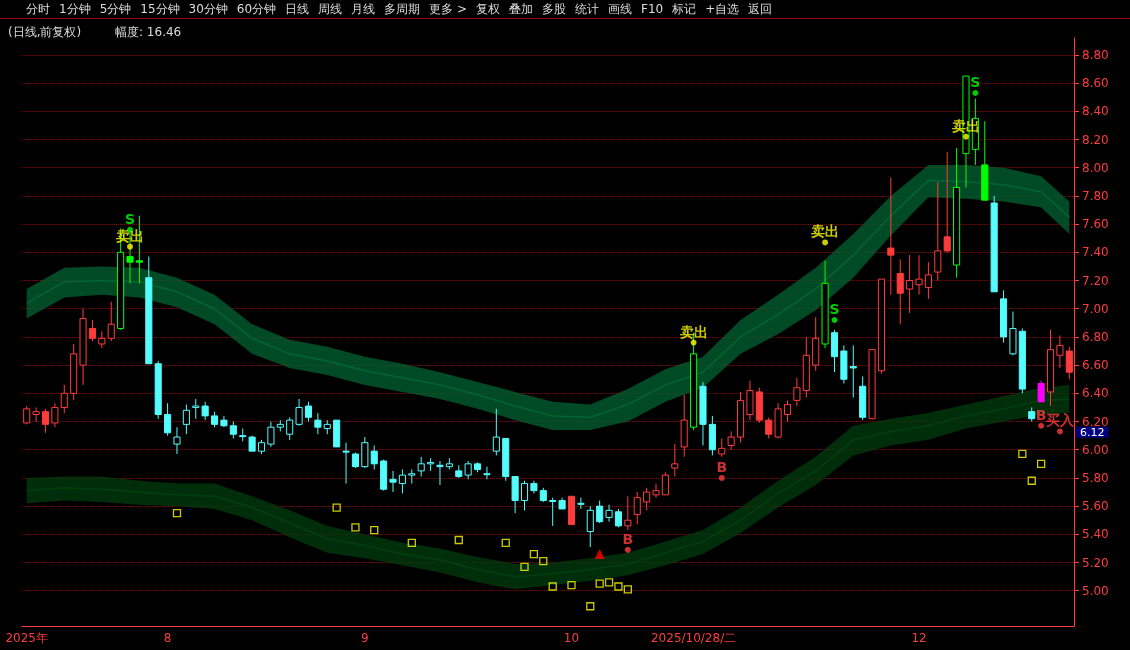 This screenshot has height=650, width=1130. Describe the element at coordinates (722, 9) in the screenshot. I see `text: +自选` at that location.